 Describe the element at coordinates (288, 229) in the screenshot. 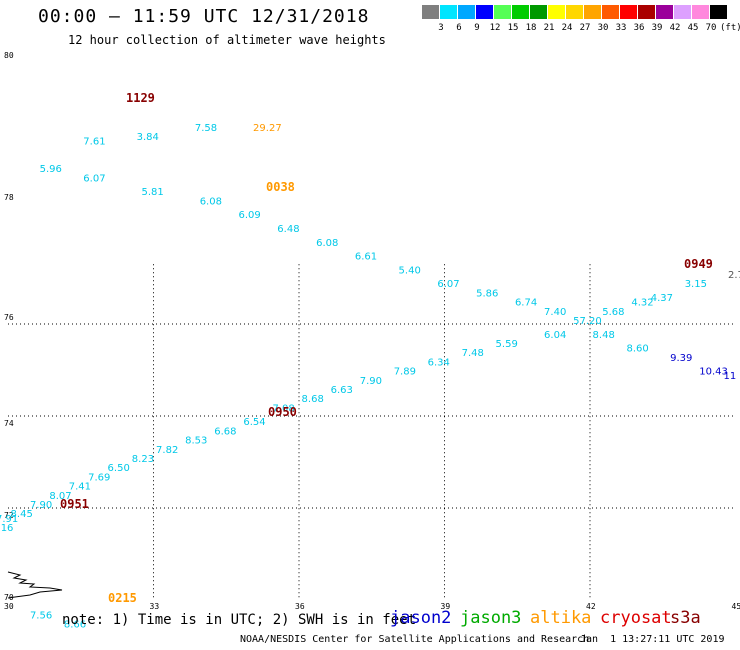

I see `wave-height-label: 6.48` at that location.